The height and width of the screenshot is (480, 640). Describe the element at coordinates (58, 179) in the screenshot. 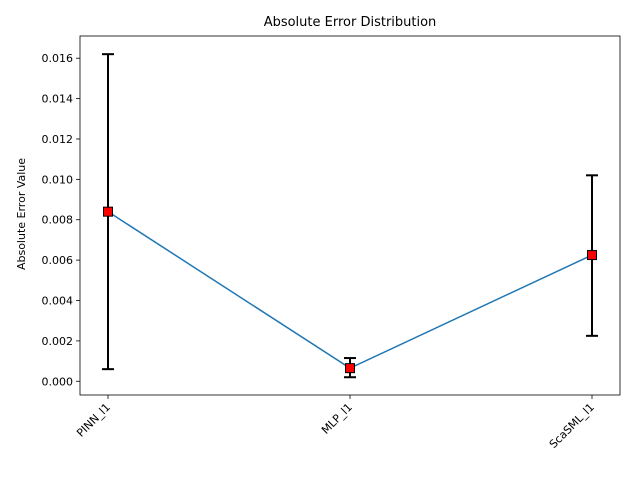

I see `y-tick-label: 0.010` at that location.